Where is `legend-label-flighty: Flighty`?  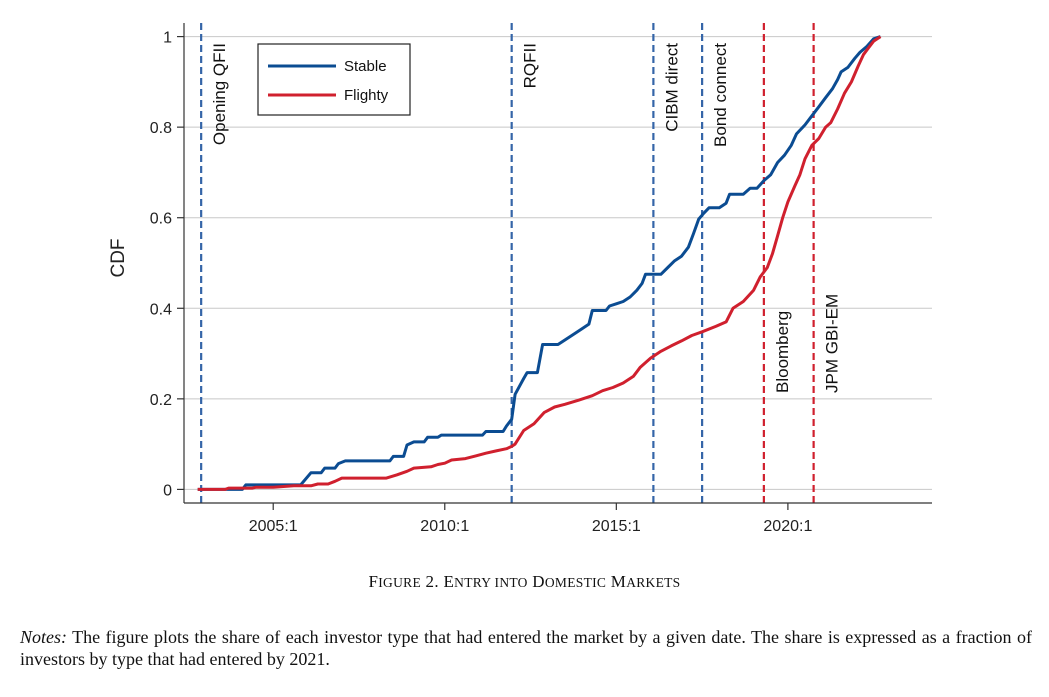
legend-label-flighty: Flighty is located at coordinates (366, 95).